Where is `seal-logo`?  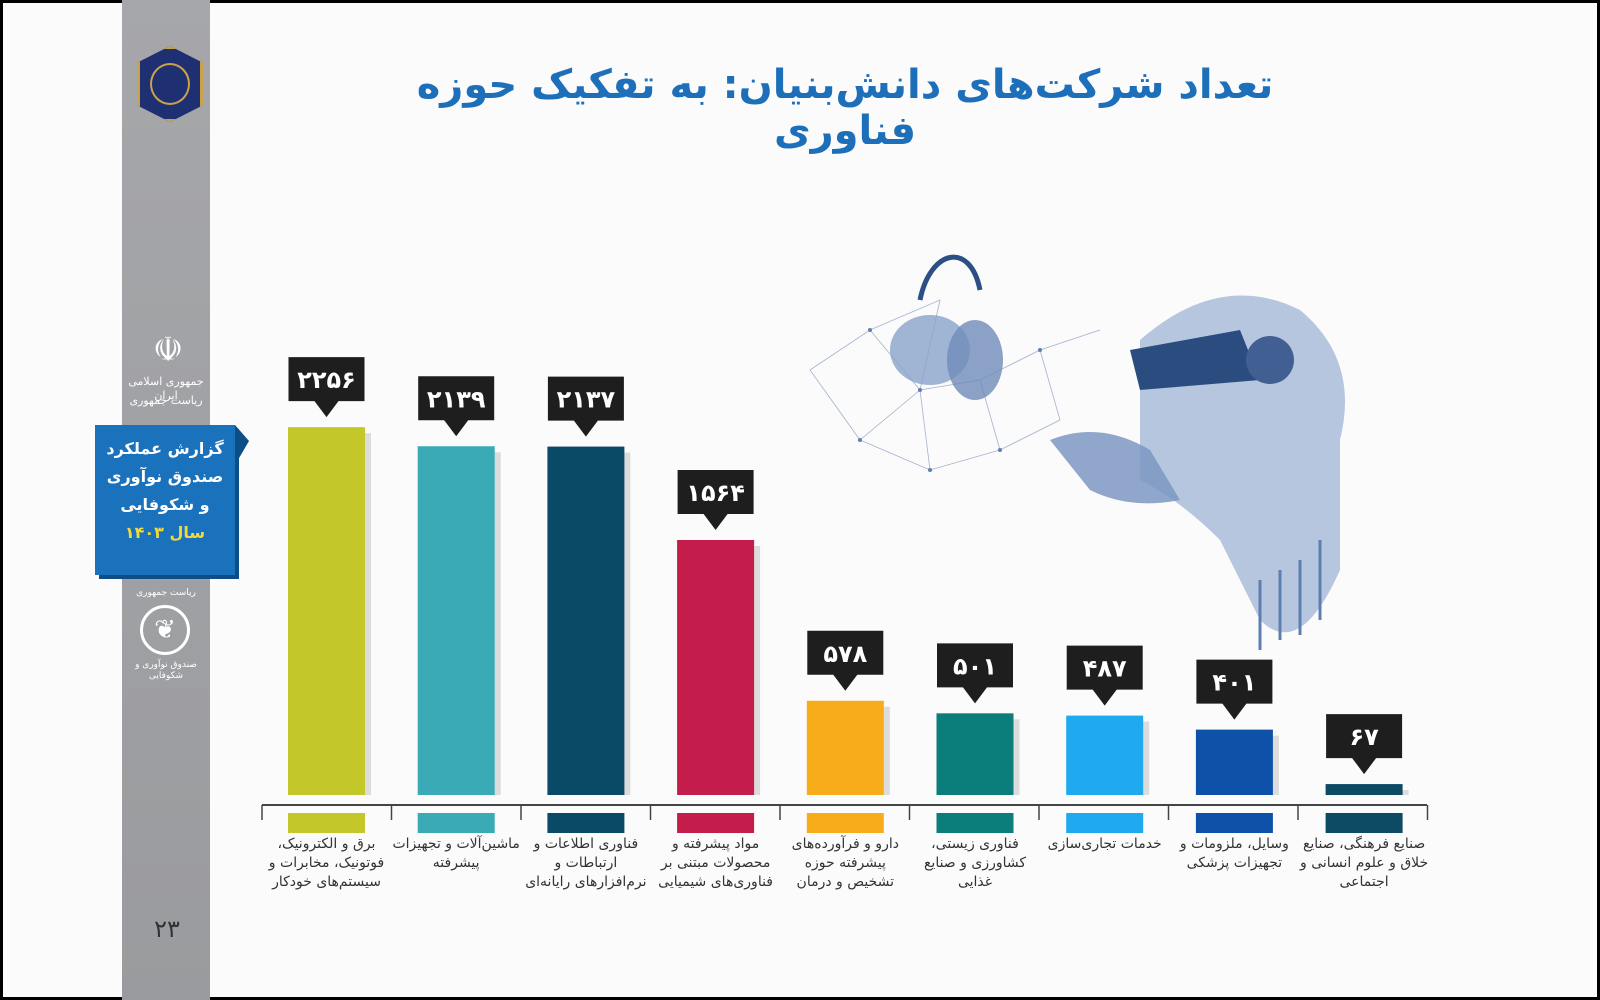 seal-logo is located at coordinates (170, 84).